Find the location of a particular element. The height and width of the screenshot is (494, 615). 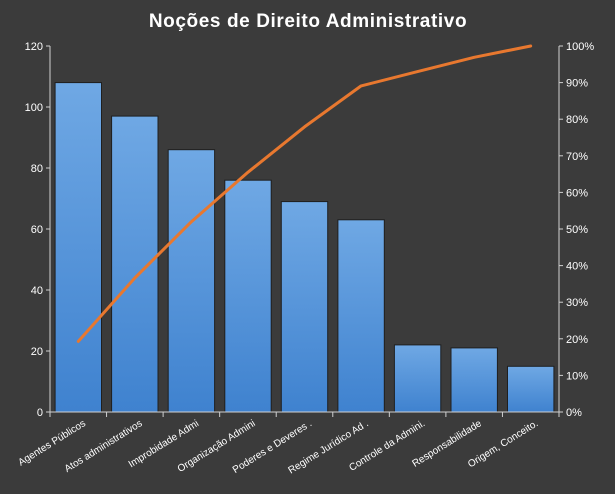

left-tick-label: 0 is located at coordinates (40, 413).